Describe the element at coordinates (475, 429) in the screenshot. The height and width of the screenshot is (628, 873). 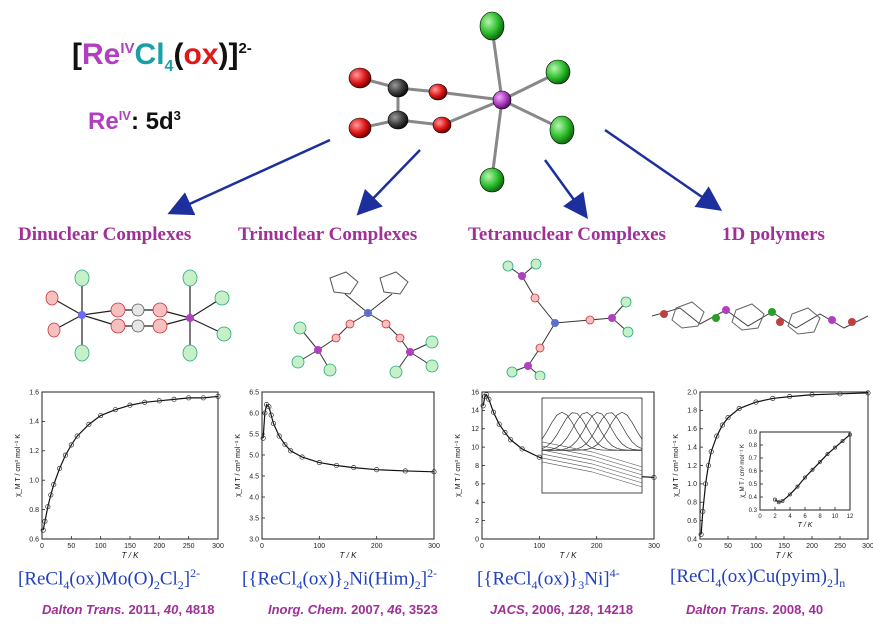
I see `y-tick-label: 12` at that location.